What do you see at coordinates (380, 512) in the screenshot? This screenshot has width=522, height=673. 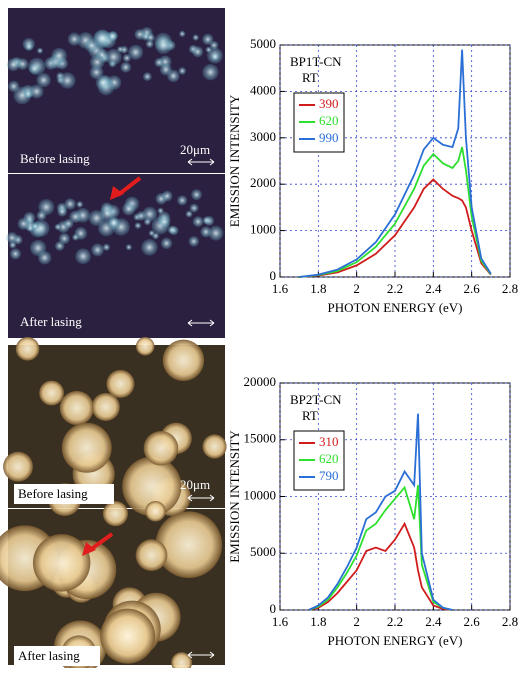 I see `series-line` at bounding box center [380, 512].